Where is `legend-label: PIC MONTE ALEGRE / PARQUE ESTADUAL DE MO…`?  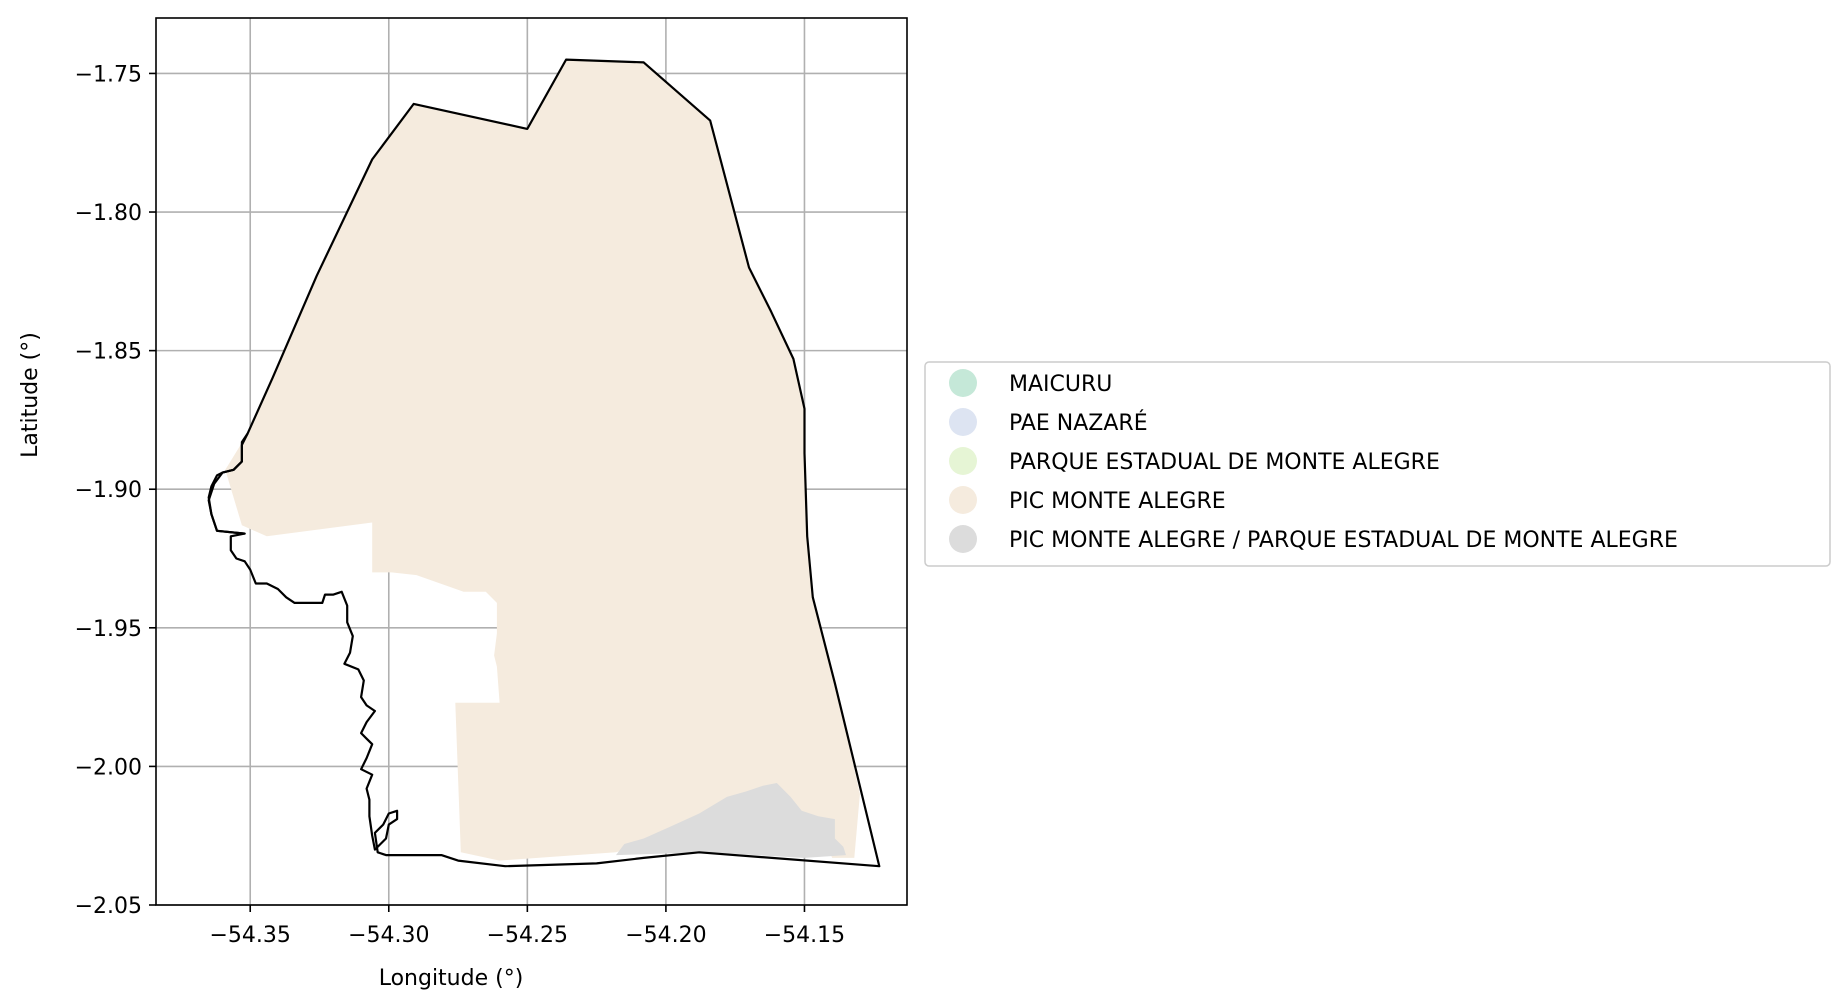
legend-label: PIC MONTE ALEGRE / PARQUE ESTADUAL DE MO… is located at coordinates (1343, 540).